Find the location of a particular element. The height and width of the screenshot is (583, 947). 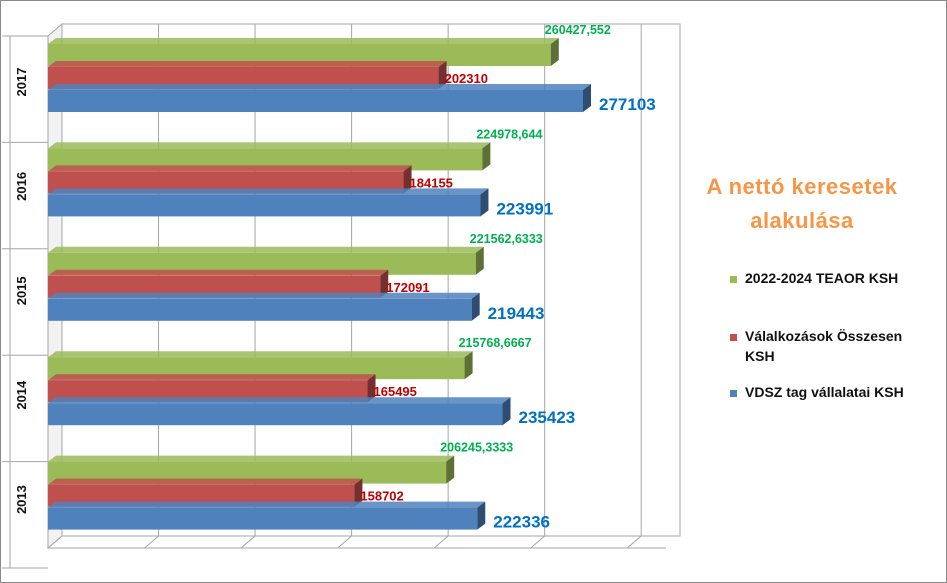

legend-swatch-valalkozasok is located at coordinates (733, 337).